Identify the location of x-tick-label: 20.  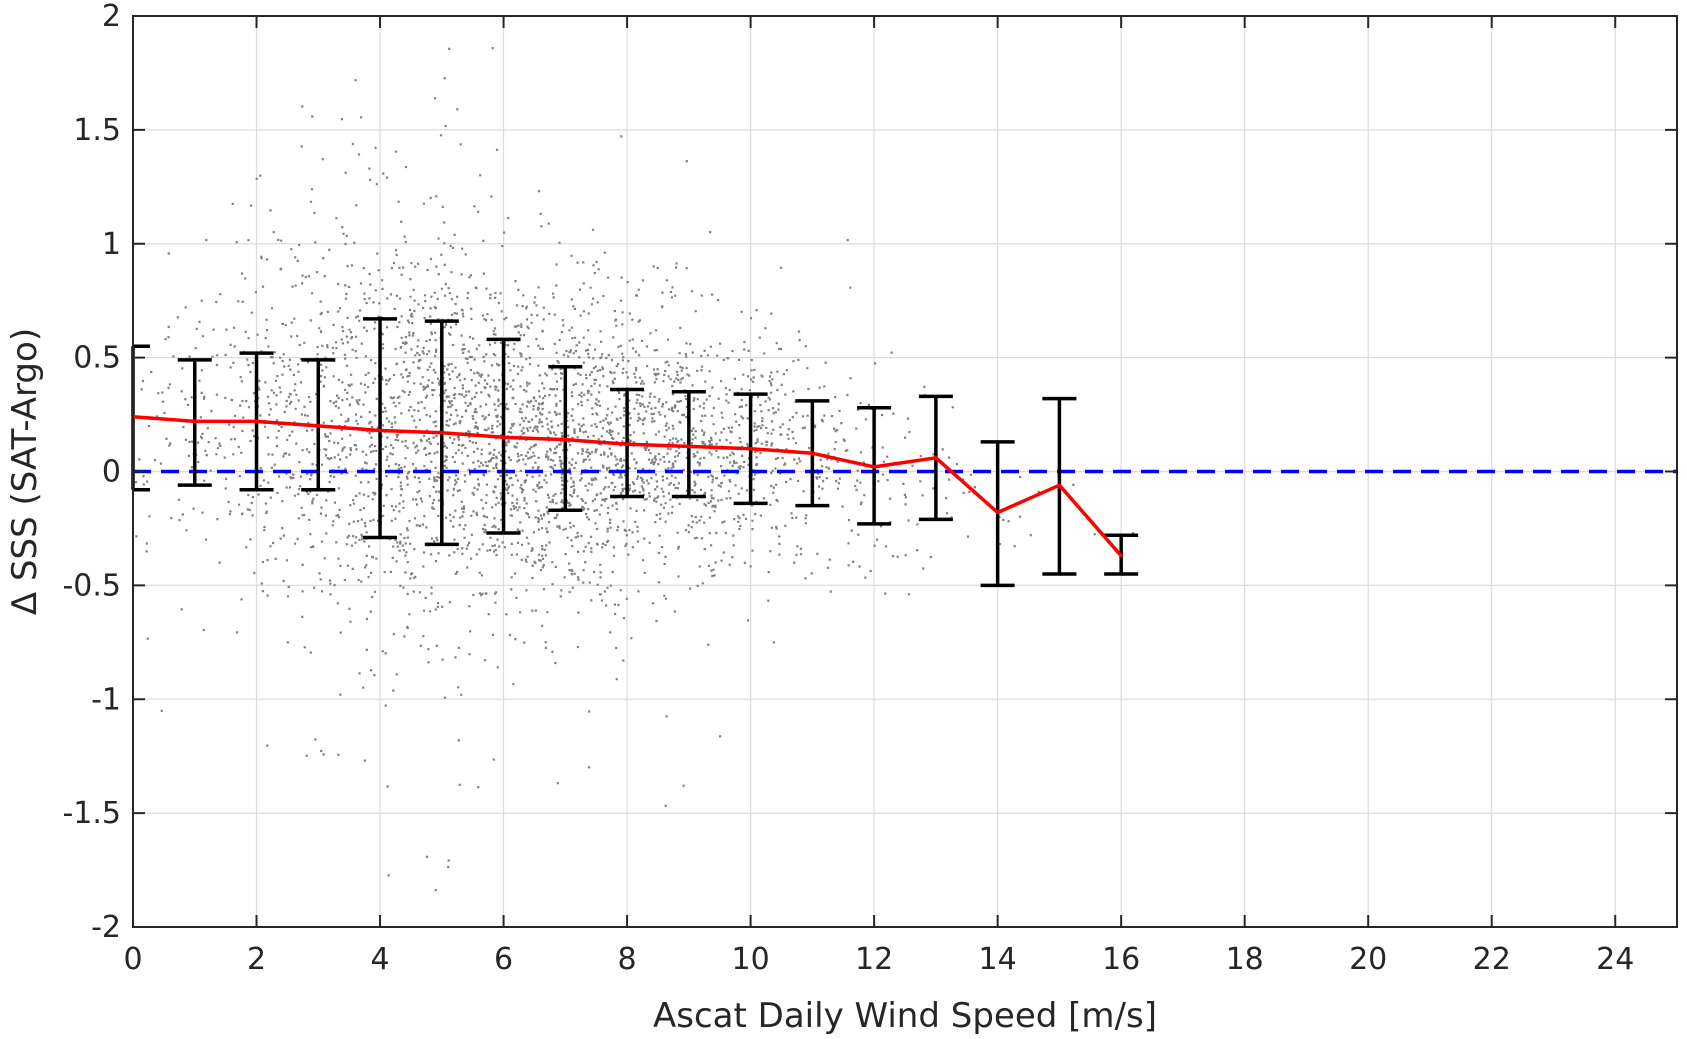
(1368, 959).